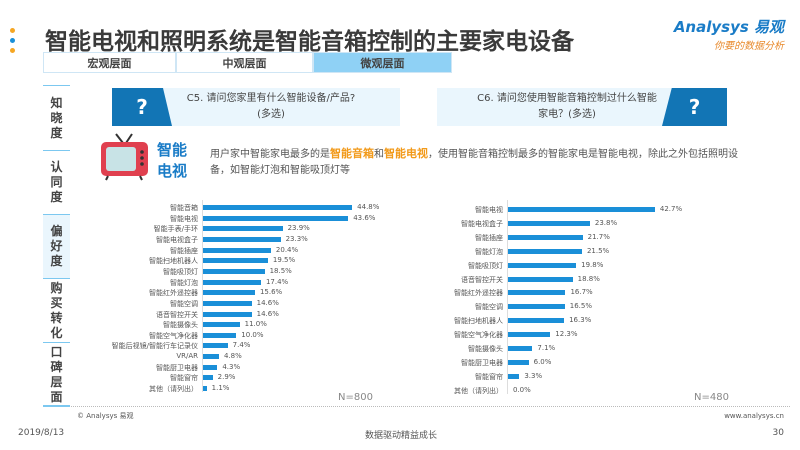  What do you see at coordinates (298, 228) in the screenshot?
I see `value-label: 23.9%` at bounding box center [298, 228].